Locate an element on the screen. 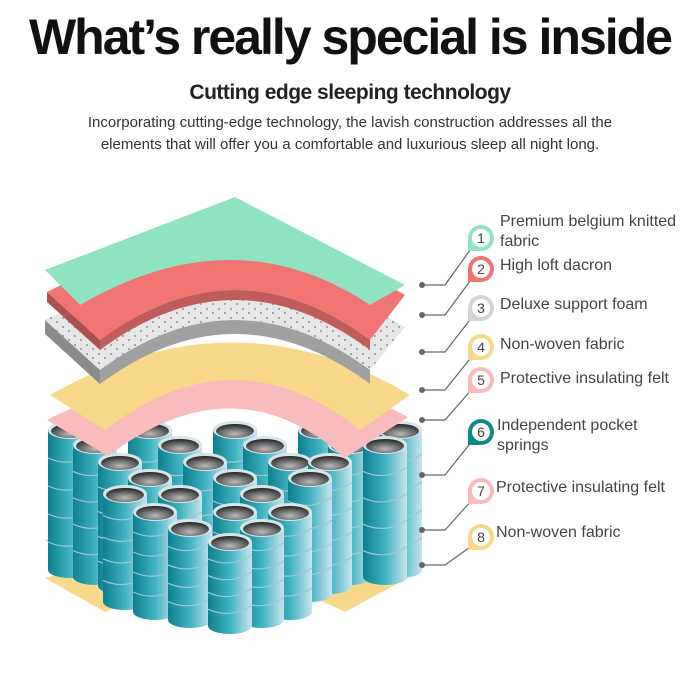 The width and height of the screenshot is (700, 700). pin-number: 4 is located at coordinates (481, 347).